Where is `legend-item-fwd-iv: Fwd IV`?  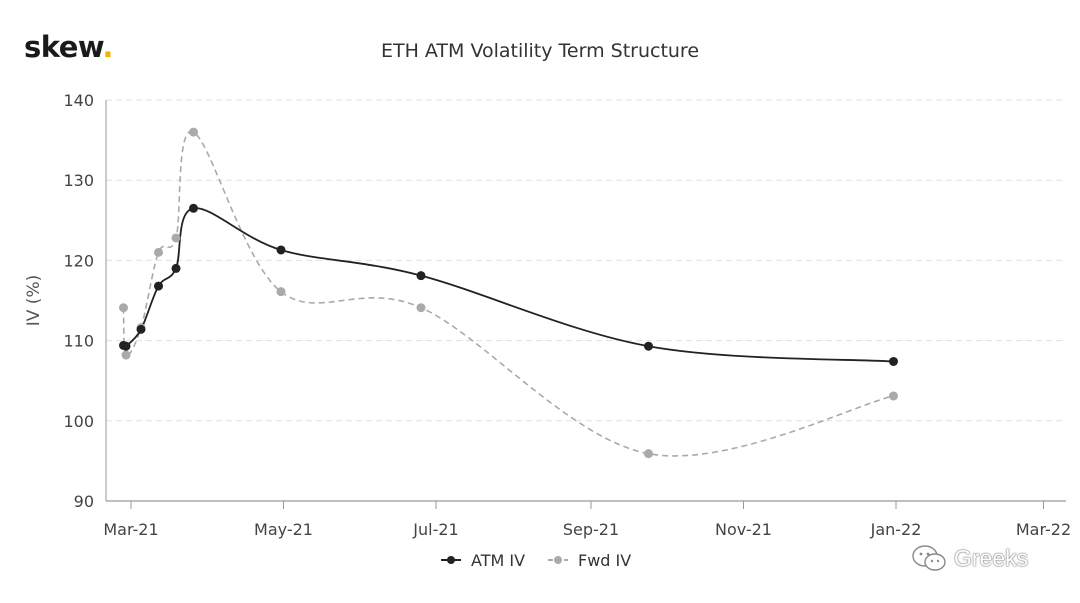
legend-item-fwd-iv: Fwd IV is located at coordinates (589, 560).